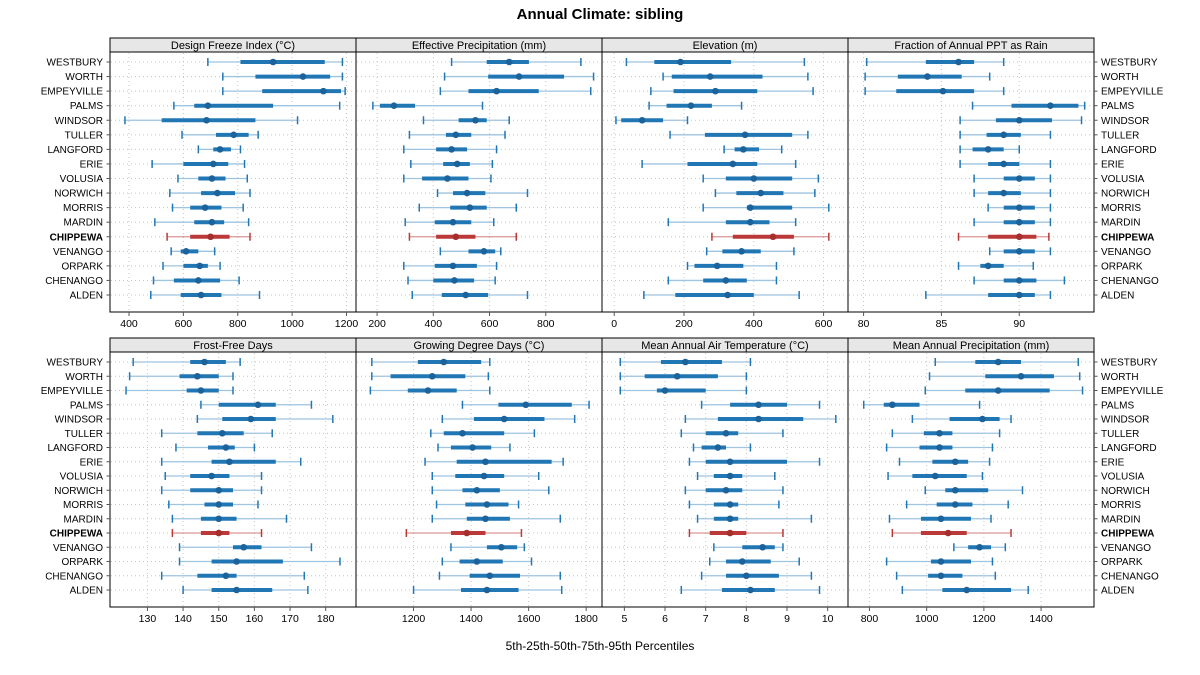 This screenshot has width=1200, height=675. What do you see at coordinates (864, 324) in the screenshot?
I see `x-tick-label: 80` at bounding box center [864, 324].